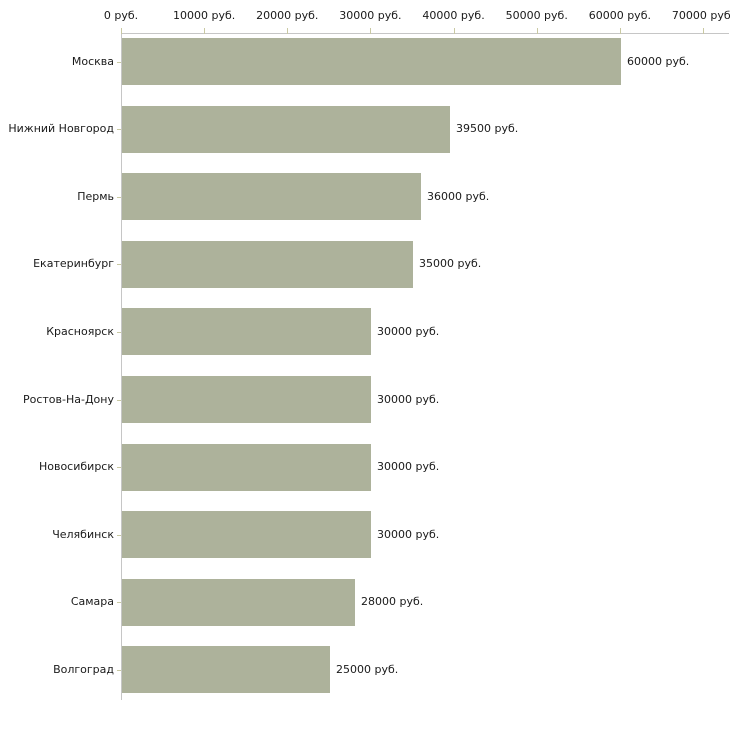  I want to click on category-label: Красноярск, so click(80, 331).